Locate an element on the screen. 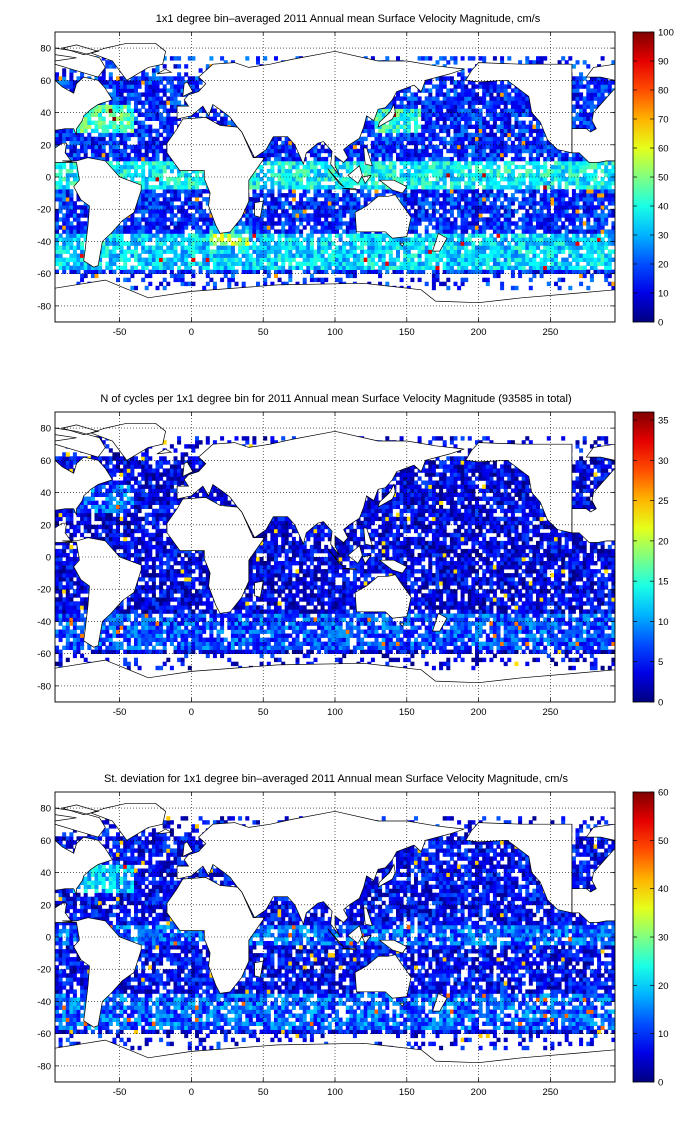 The image size is (696, 1140). colorbar-tick-label: 20 is located at coordinates (663, 541).